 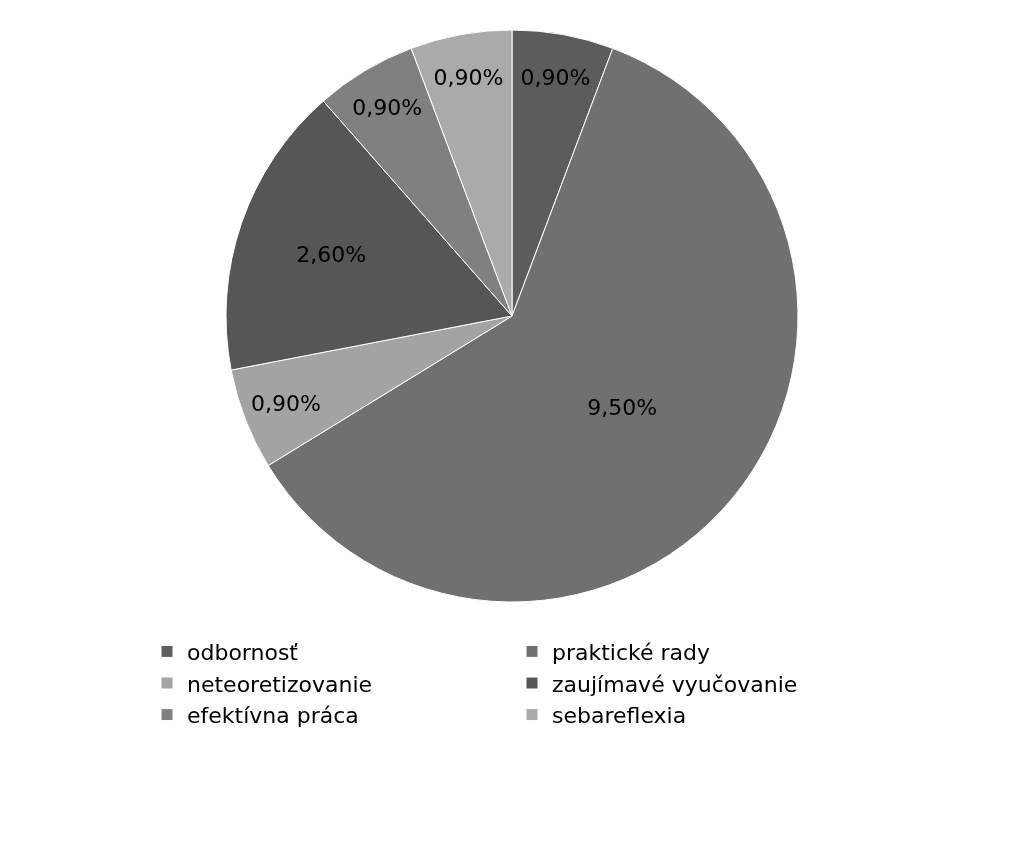 I want to click on legend-label: efektívna práca, so click(x=273, y=716).